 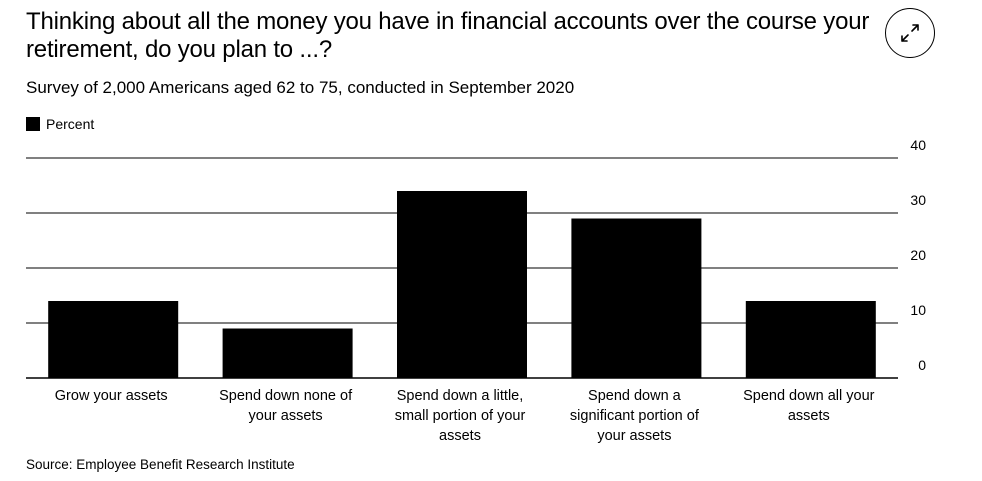 What do you see at coordinates (111, 396) in the screenshot?
I see `category-label: Grow your assets` at bounding box center [111, 396].